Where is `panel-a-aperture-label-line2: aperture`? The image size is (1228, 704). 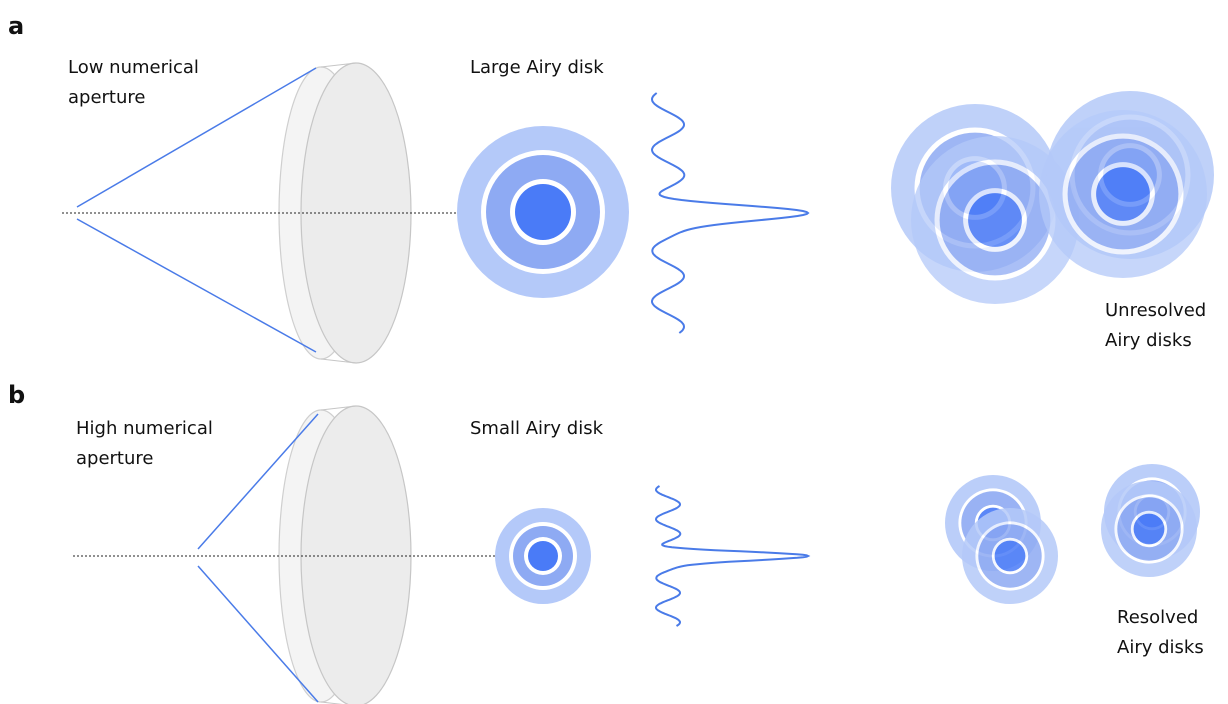 panel-a-aperture-label-line2: aperture is located at coordinates (106, 97).